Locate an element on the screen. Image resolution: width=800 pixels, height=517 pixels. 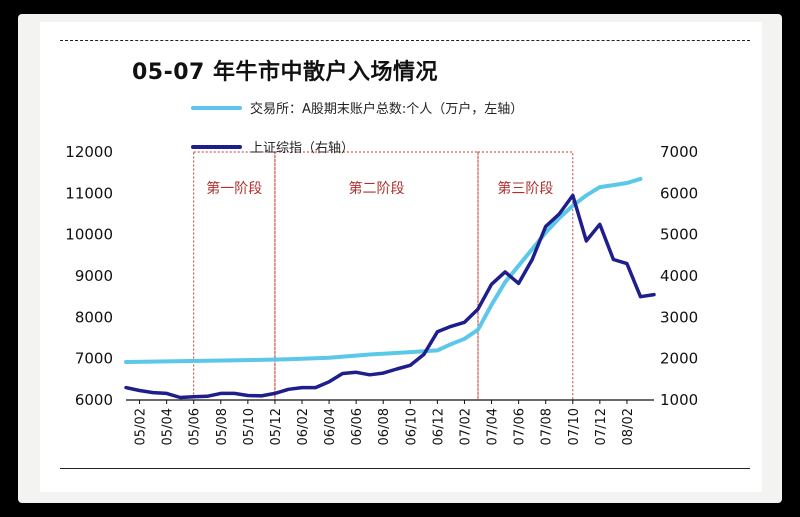
y-right-tick-label: 4000 is located at coordinates (679, 276).